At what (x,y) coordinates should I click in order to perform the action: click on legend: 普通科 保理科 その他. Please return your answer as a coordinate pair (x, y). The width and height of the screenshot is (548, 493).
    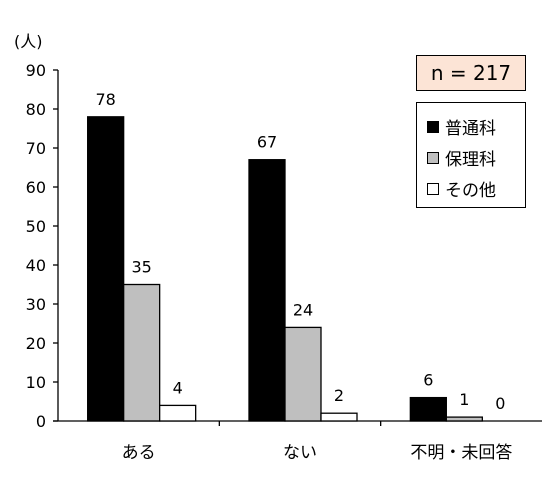
    Looking at the image, I should click on (471, 155).